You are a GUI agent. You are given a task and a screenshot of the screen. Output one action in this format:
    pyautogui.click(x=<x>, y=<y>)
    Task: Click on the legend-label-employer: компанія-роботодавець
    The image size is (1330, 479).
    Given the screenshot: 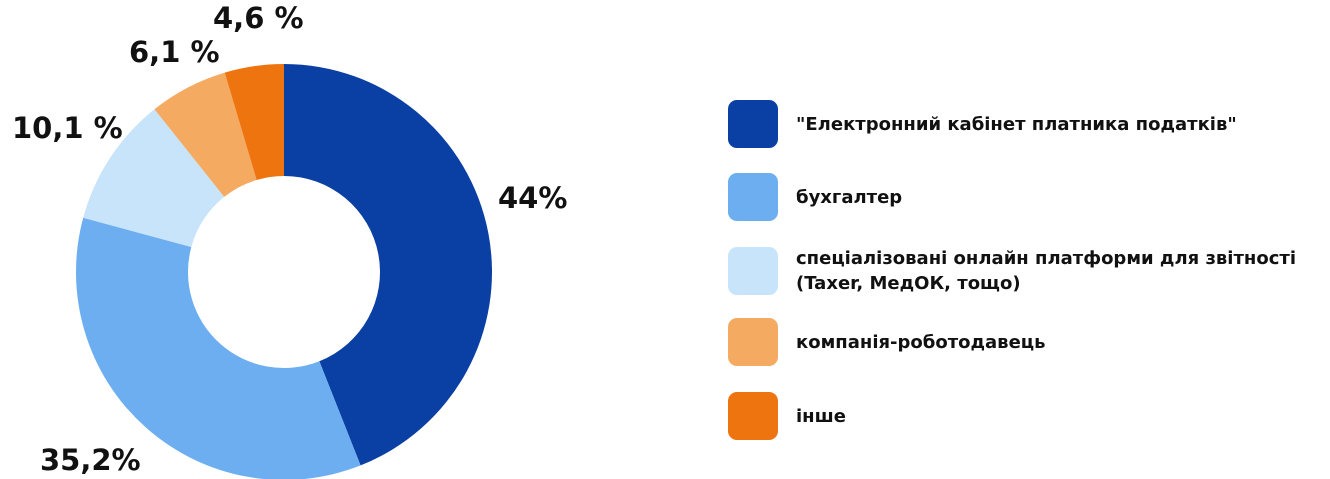 What is the action you would take?
    pyautogui.click(x=921, y=342)
    